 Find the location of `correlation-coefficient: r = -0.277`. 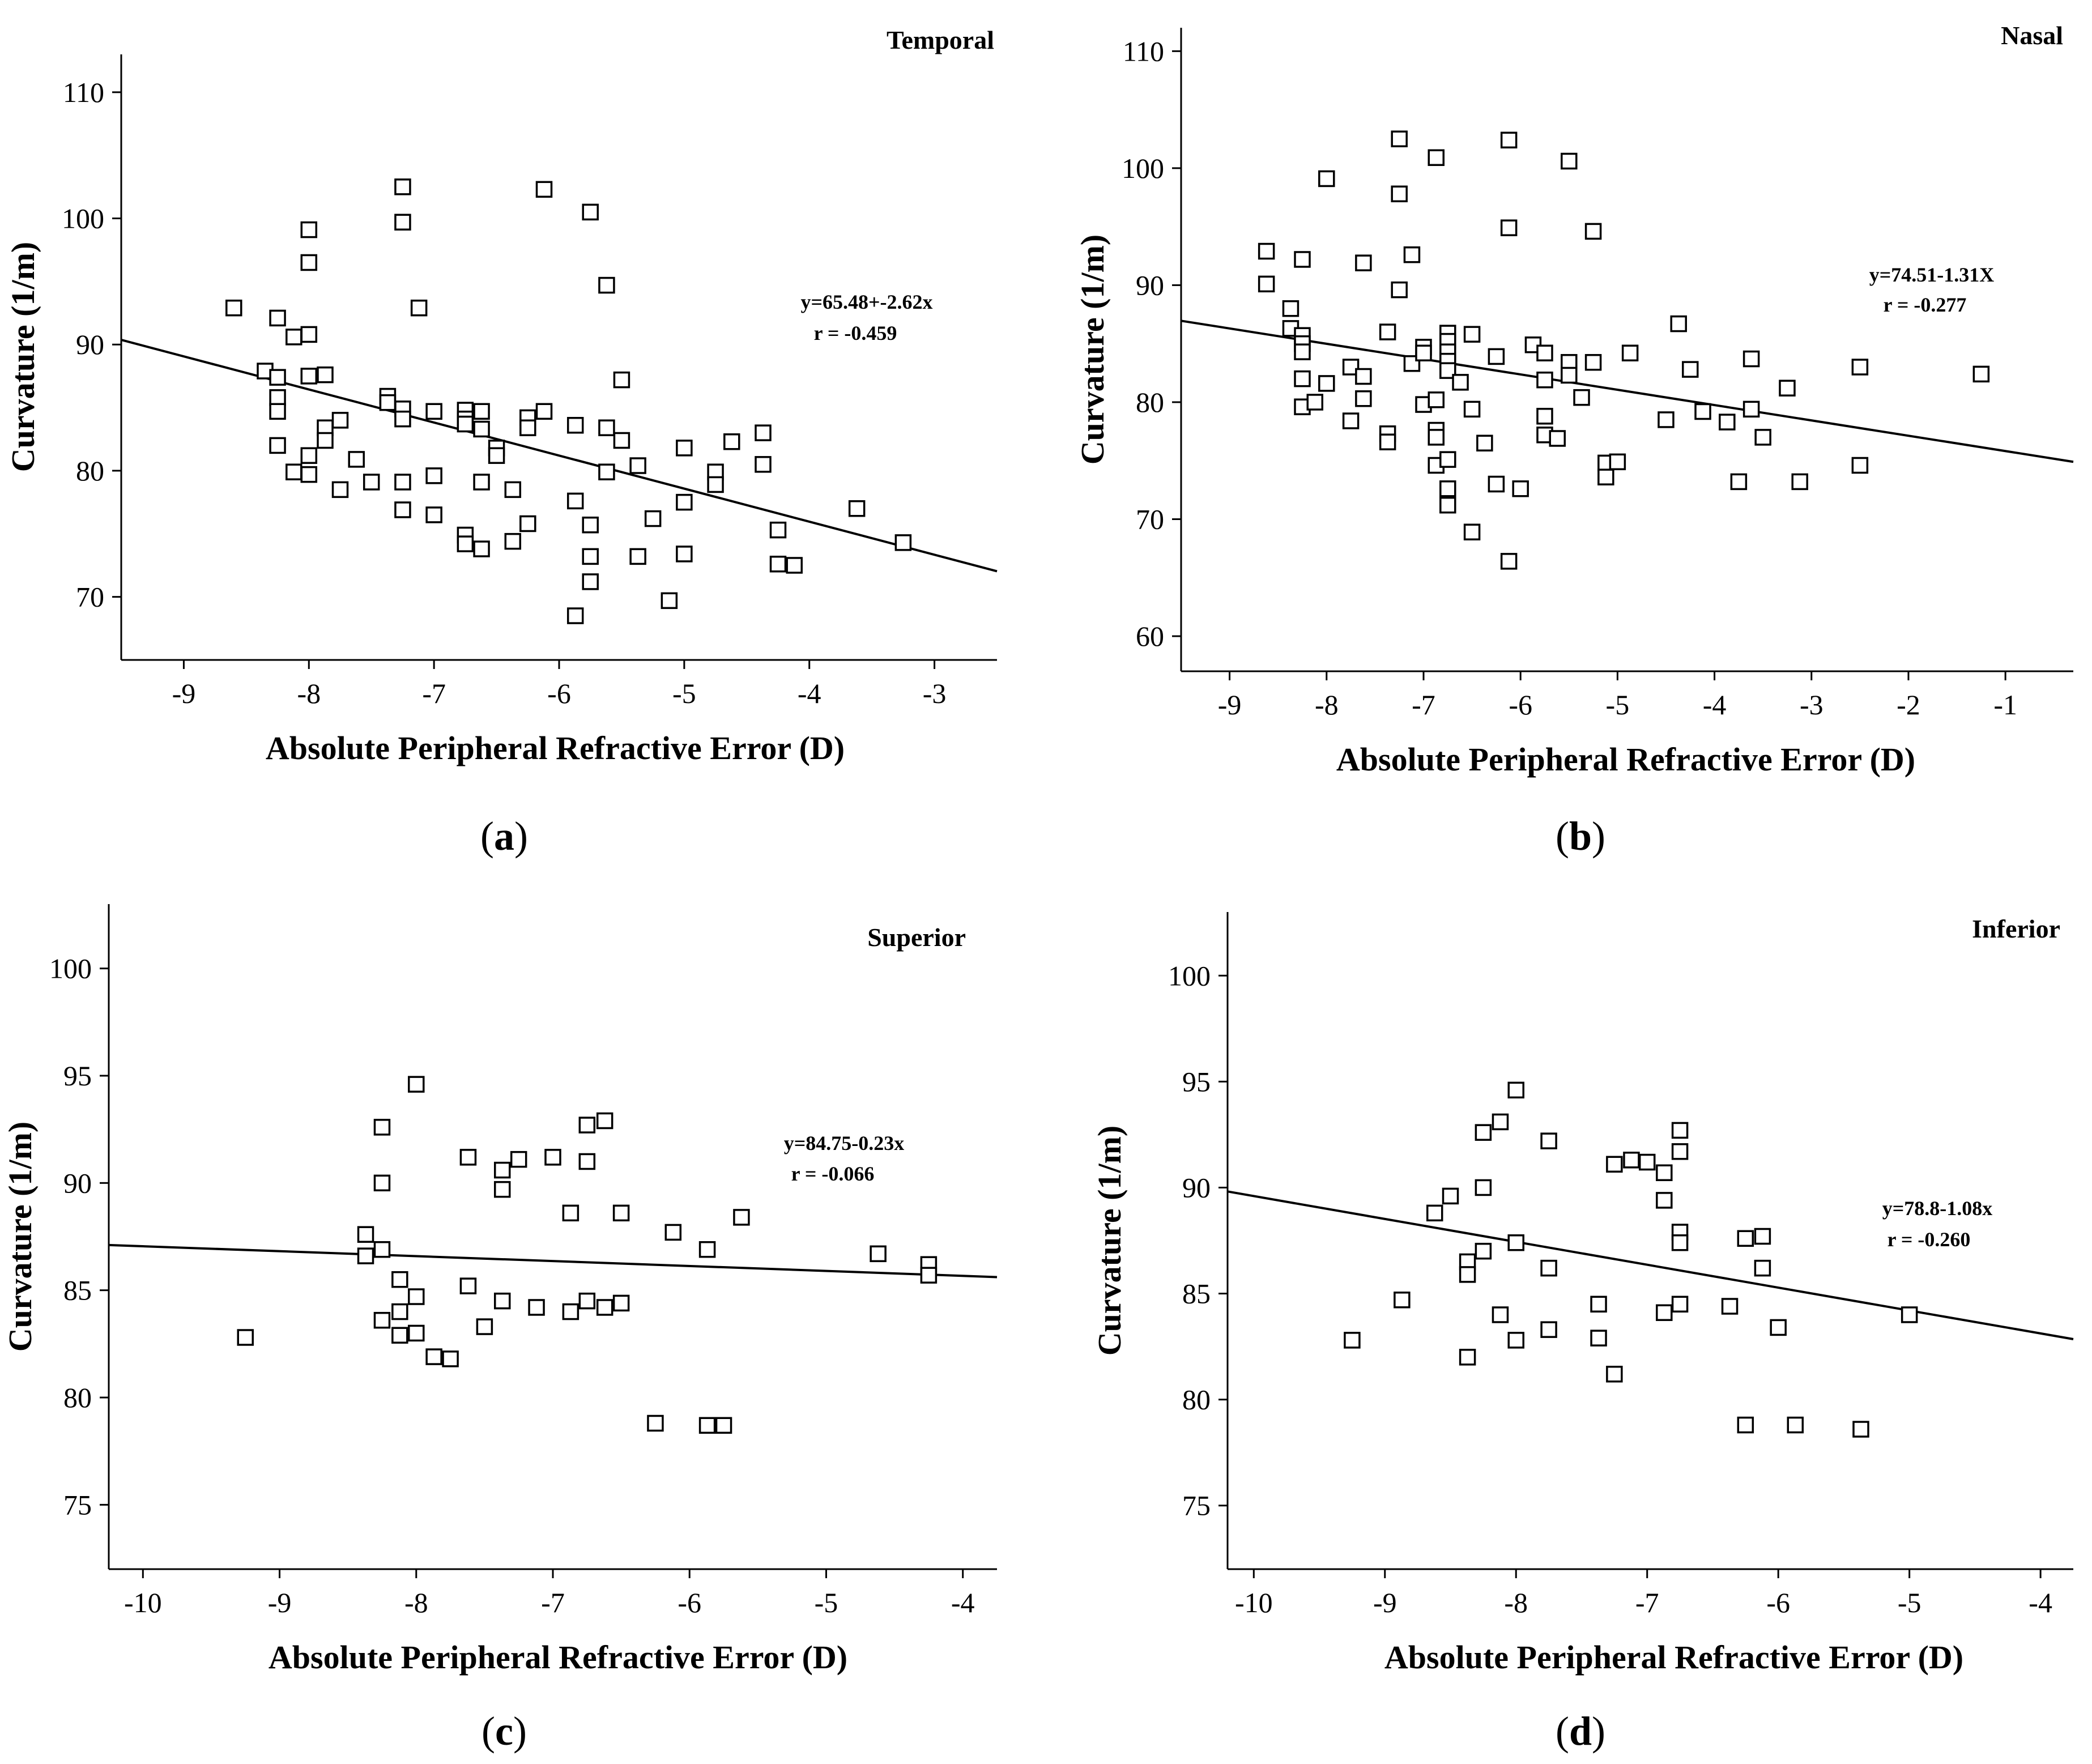

correlation-coefficient: r = -0.277 is located at coordinates (1926, 305).